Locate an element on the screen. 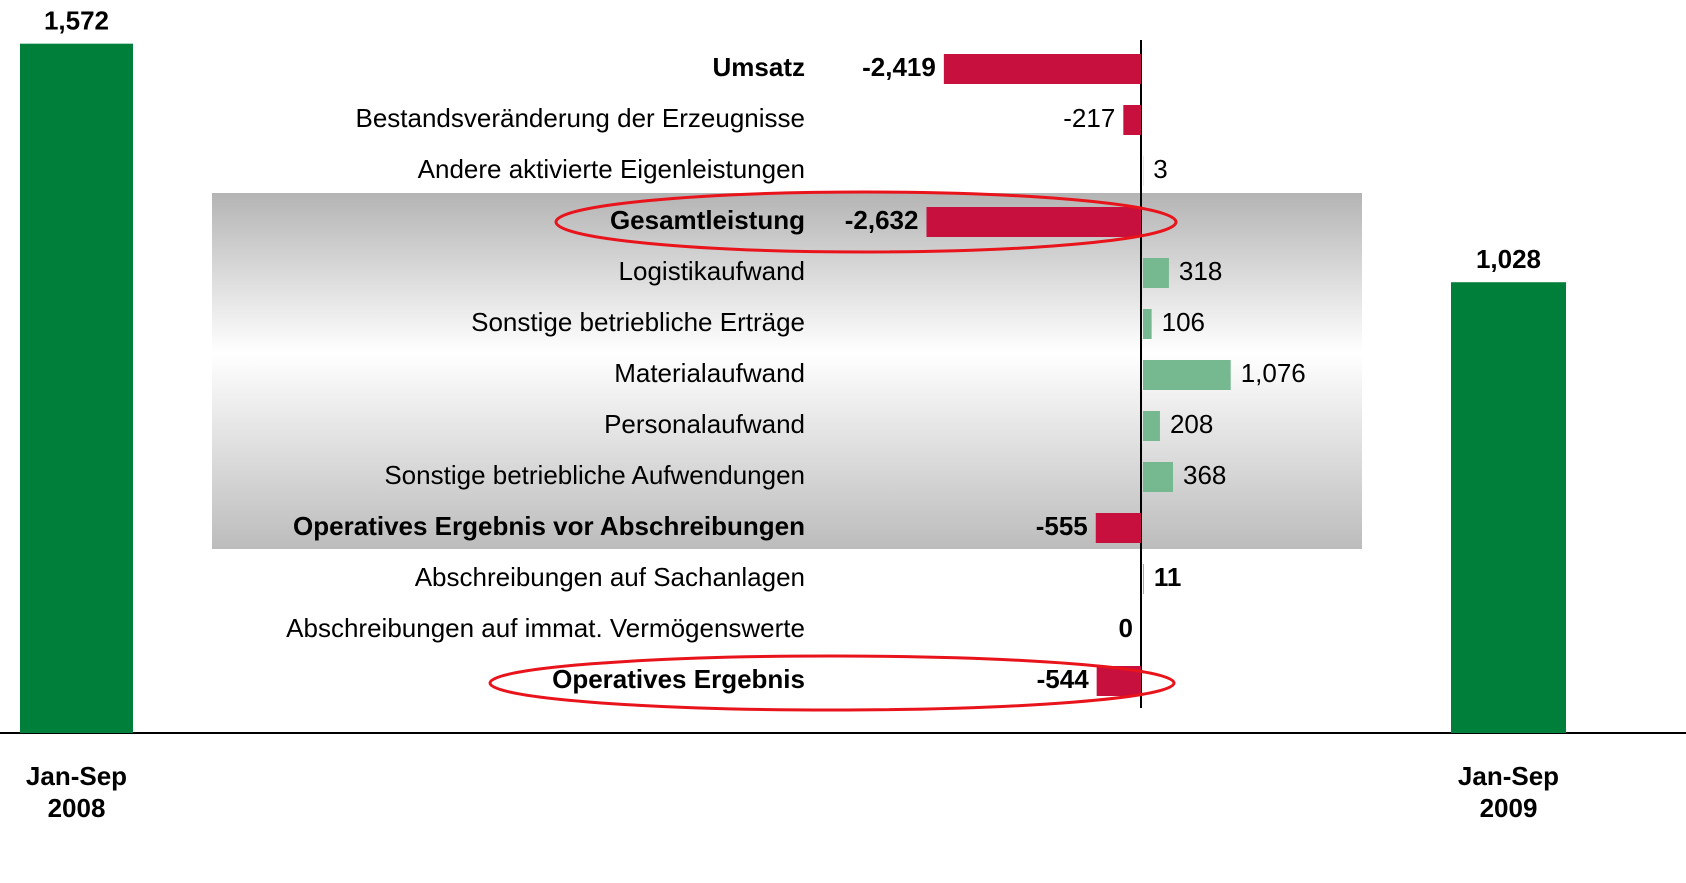 This screenshot has width=1686, height=883. row-label: Umsatz is located at coordinates (759, 67).